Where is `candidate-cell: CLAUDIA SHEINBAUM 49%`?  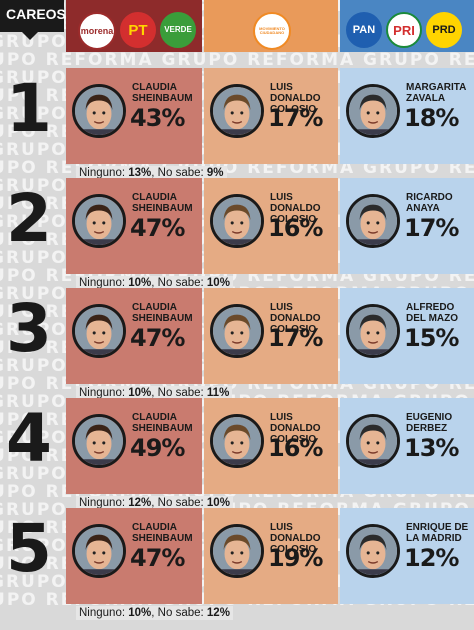
candidate-cell: CLAUDIA SHEINBAUM 49% is located at coordinates (134, 446).